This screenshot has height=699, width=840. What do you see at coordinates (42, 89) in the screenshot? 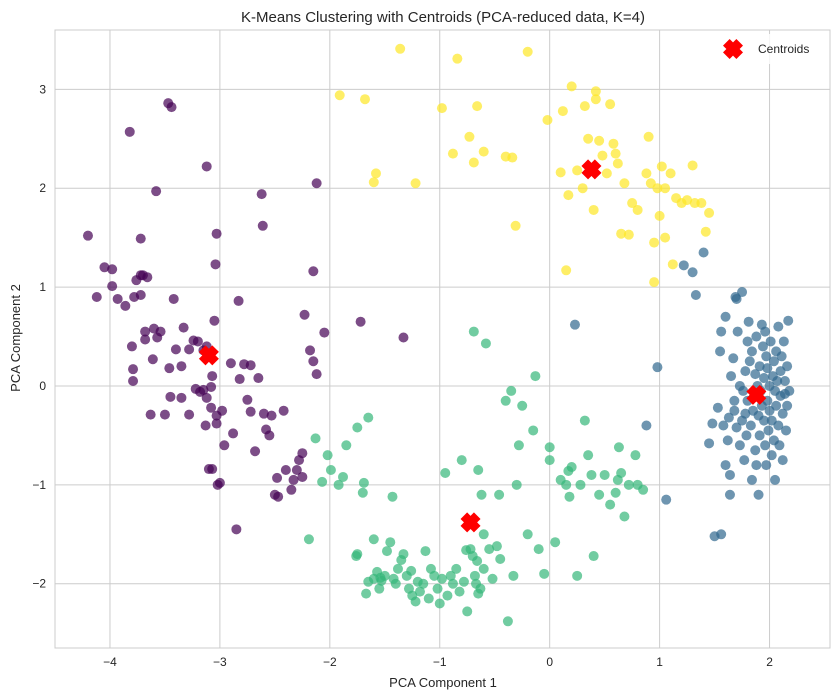
I see `y-tick-label: 3` at bounding box center [42, 89].